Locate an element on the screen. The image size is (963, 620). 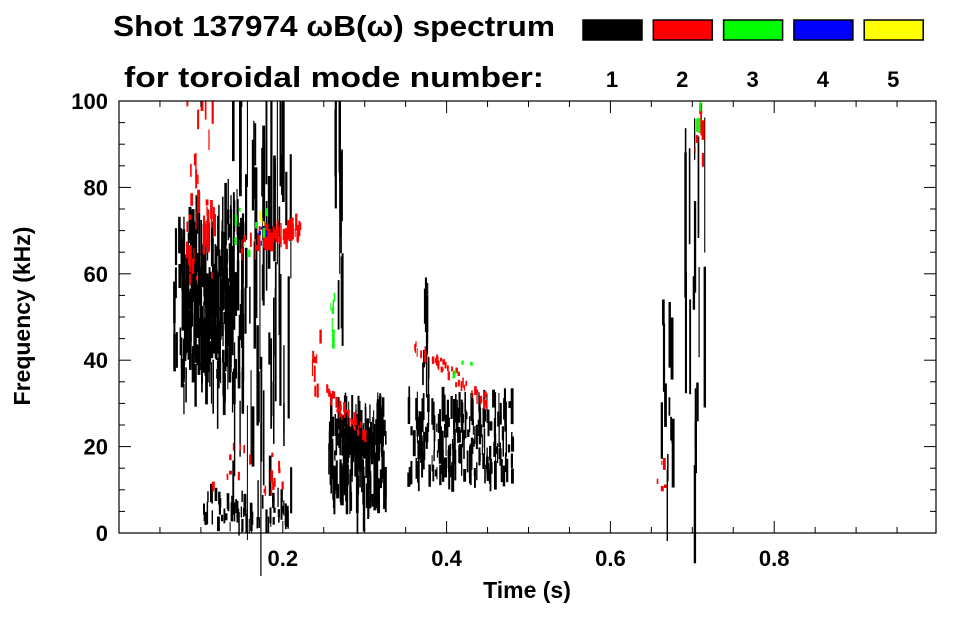
x-tick-label: 0.6 is located at coordinates (610, 558).